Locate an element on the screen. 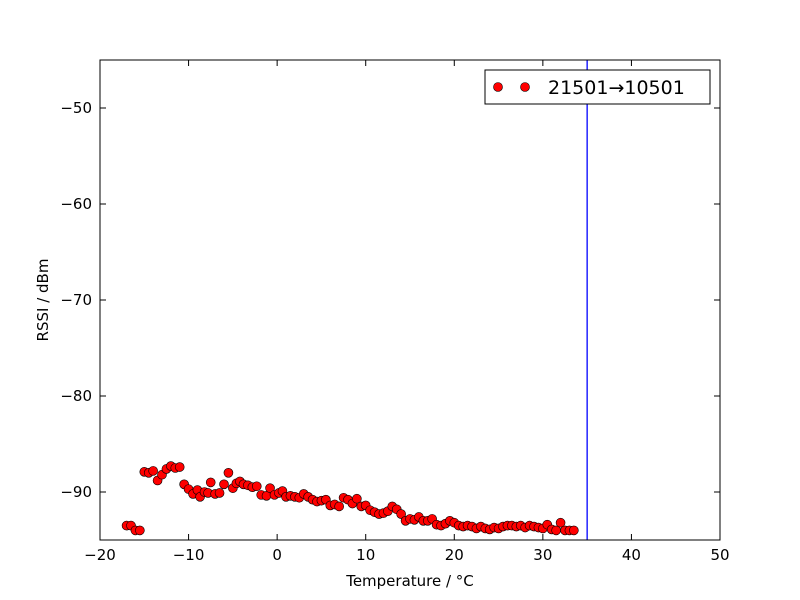  legend: 21501→10501 is located at coordinates (597, 87).